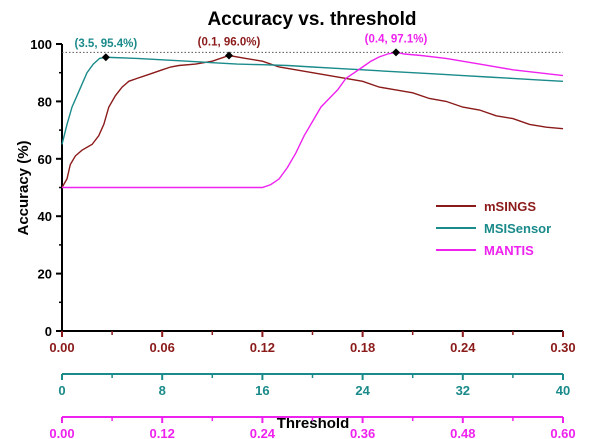  Describe the element at coordinates (229, 55) in the screenshot. I see `peak-marker-msings` at that location.